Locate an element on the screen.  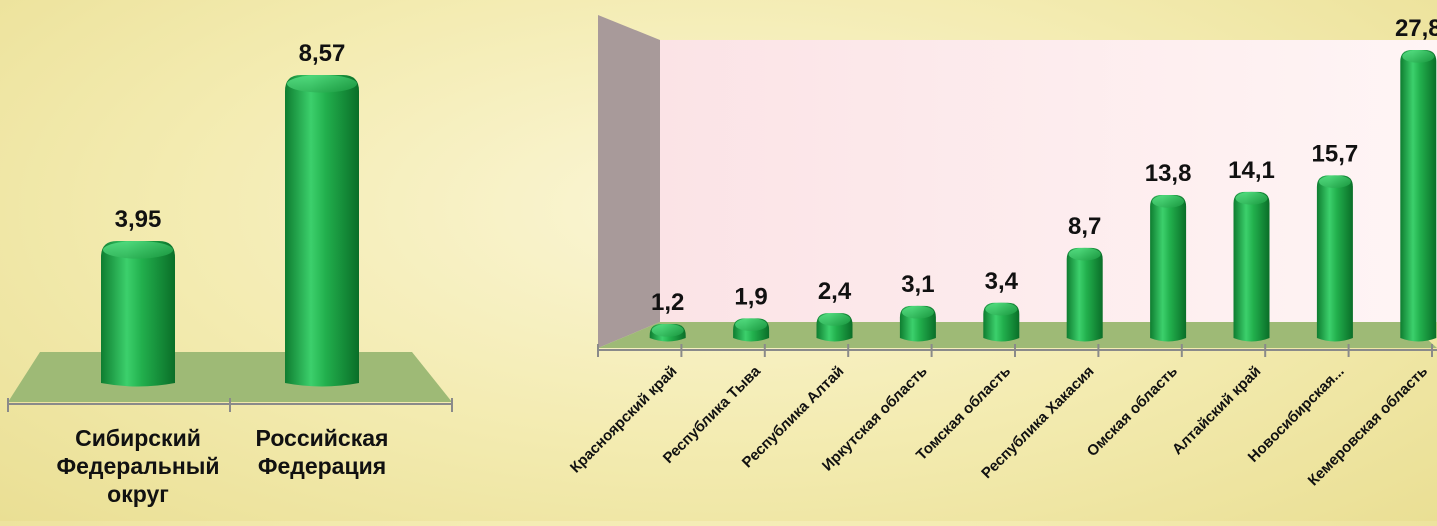
data-label: 1,9 is located at coordinates (750, 296).